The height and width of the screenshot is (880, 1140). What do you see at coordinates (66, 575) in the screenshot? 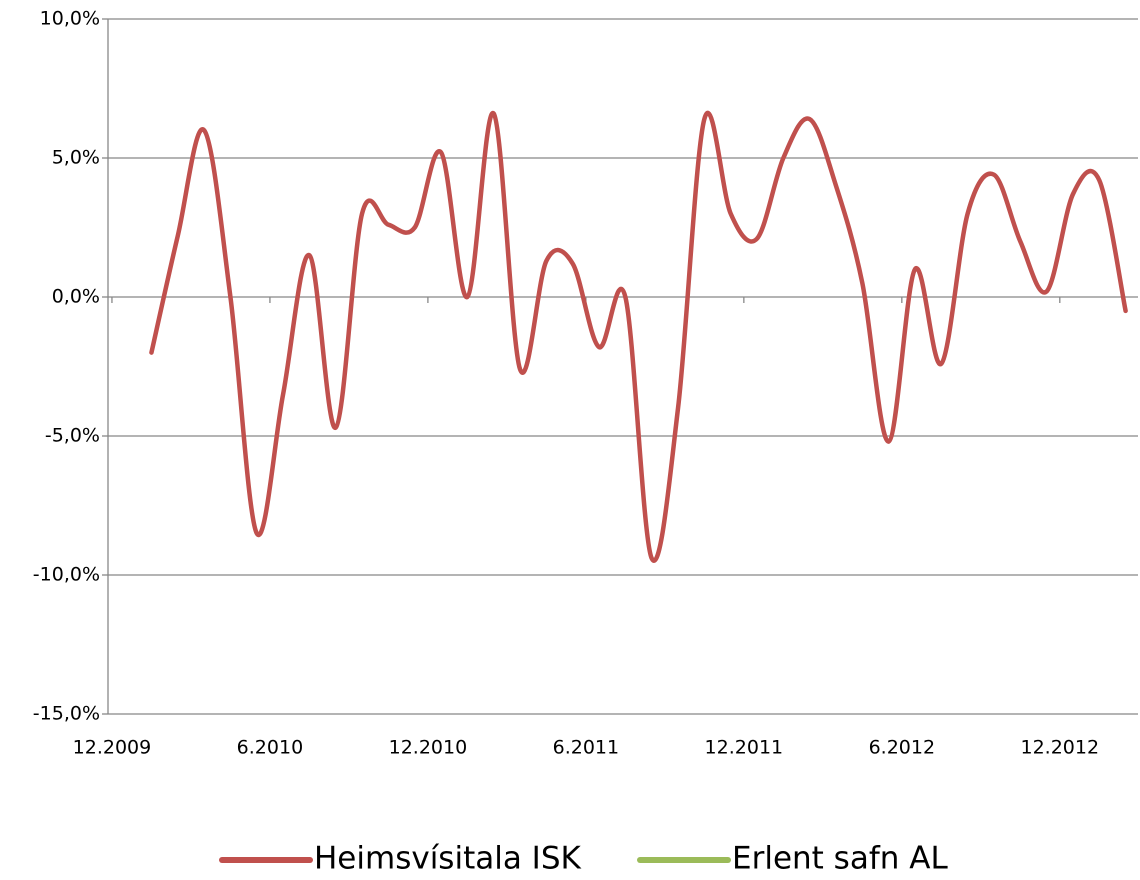
I see `y-tick-label: -10,0%` at bounding box center [66, 575].